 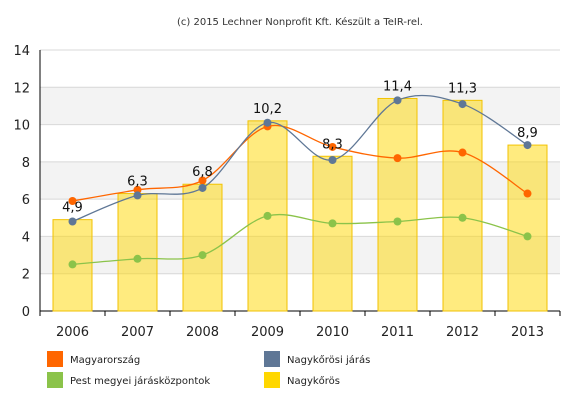 What do you see at coordinates (26, 275) in the screenshot?
I see `y-tick-label: 2` at bounding box center [26, 275].